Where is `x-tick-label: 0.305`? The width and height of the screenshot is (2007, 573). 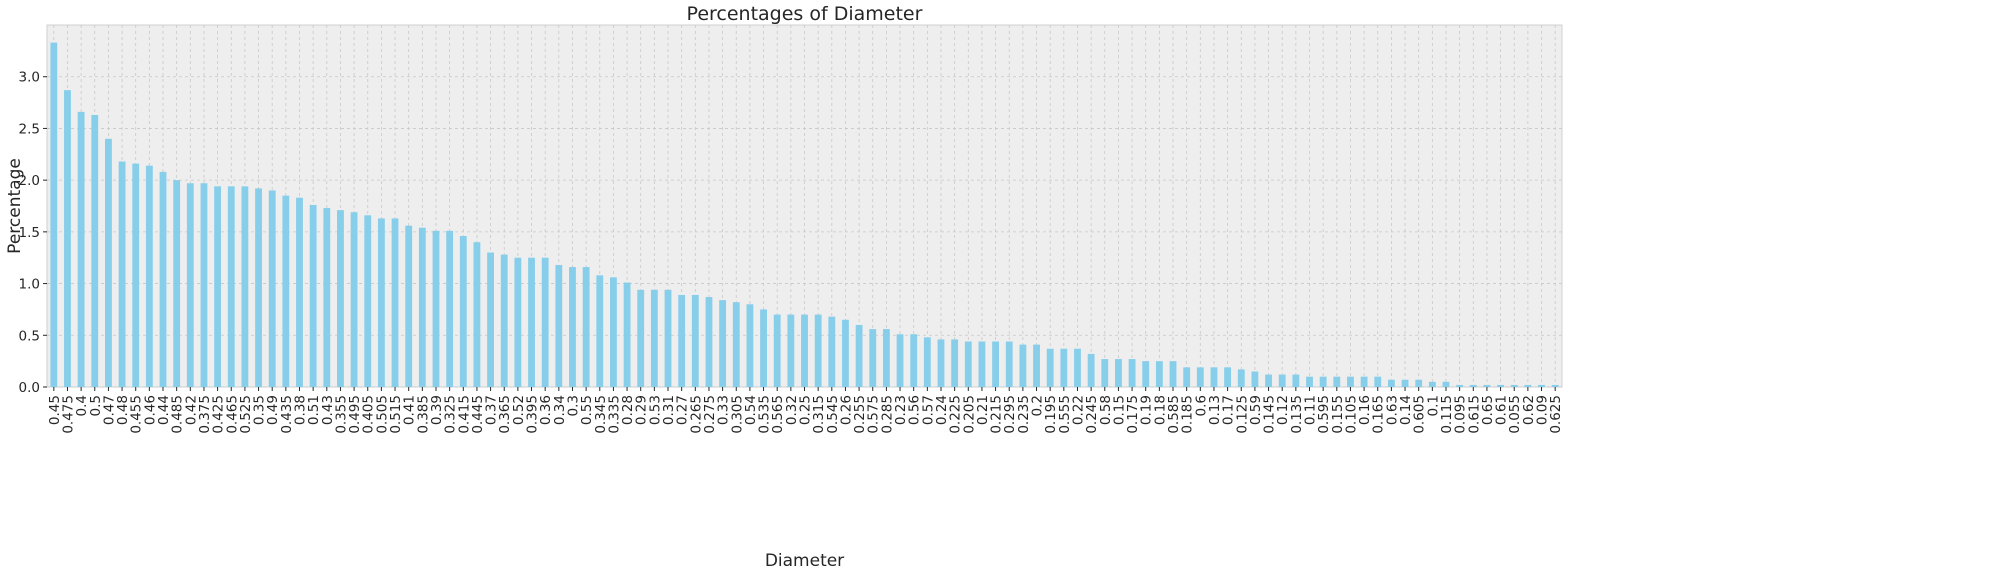
x-tick-label: 0.305 is located at coordinates (737, 414).